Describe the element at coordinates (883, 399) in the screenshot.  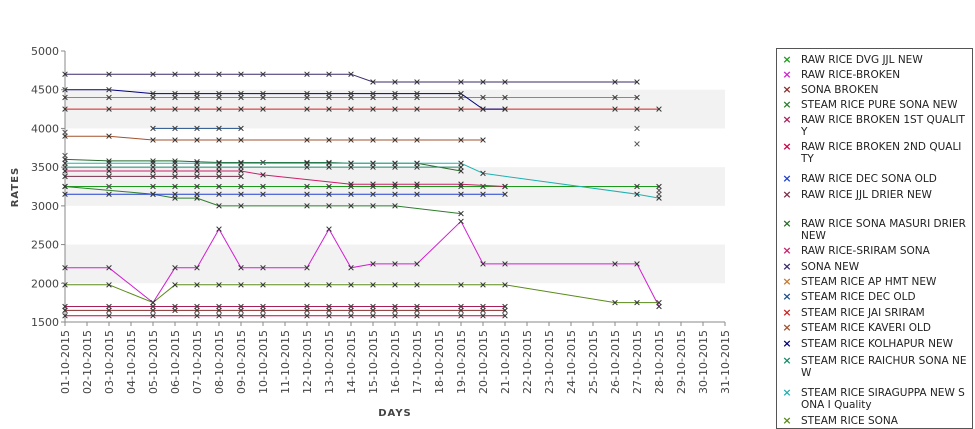
I see `legend-label: STEAM RICE SIRAGUPPA NEW SONA I Quality` at that location.